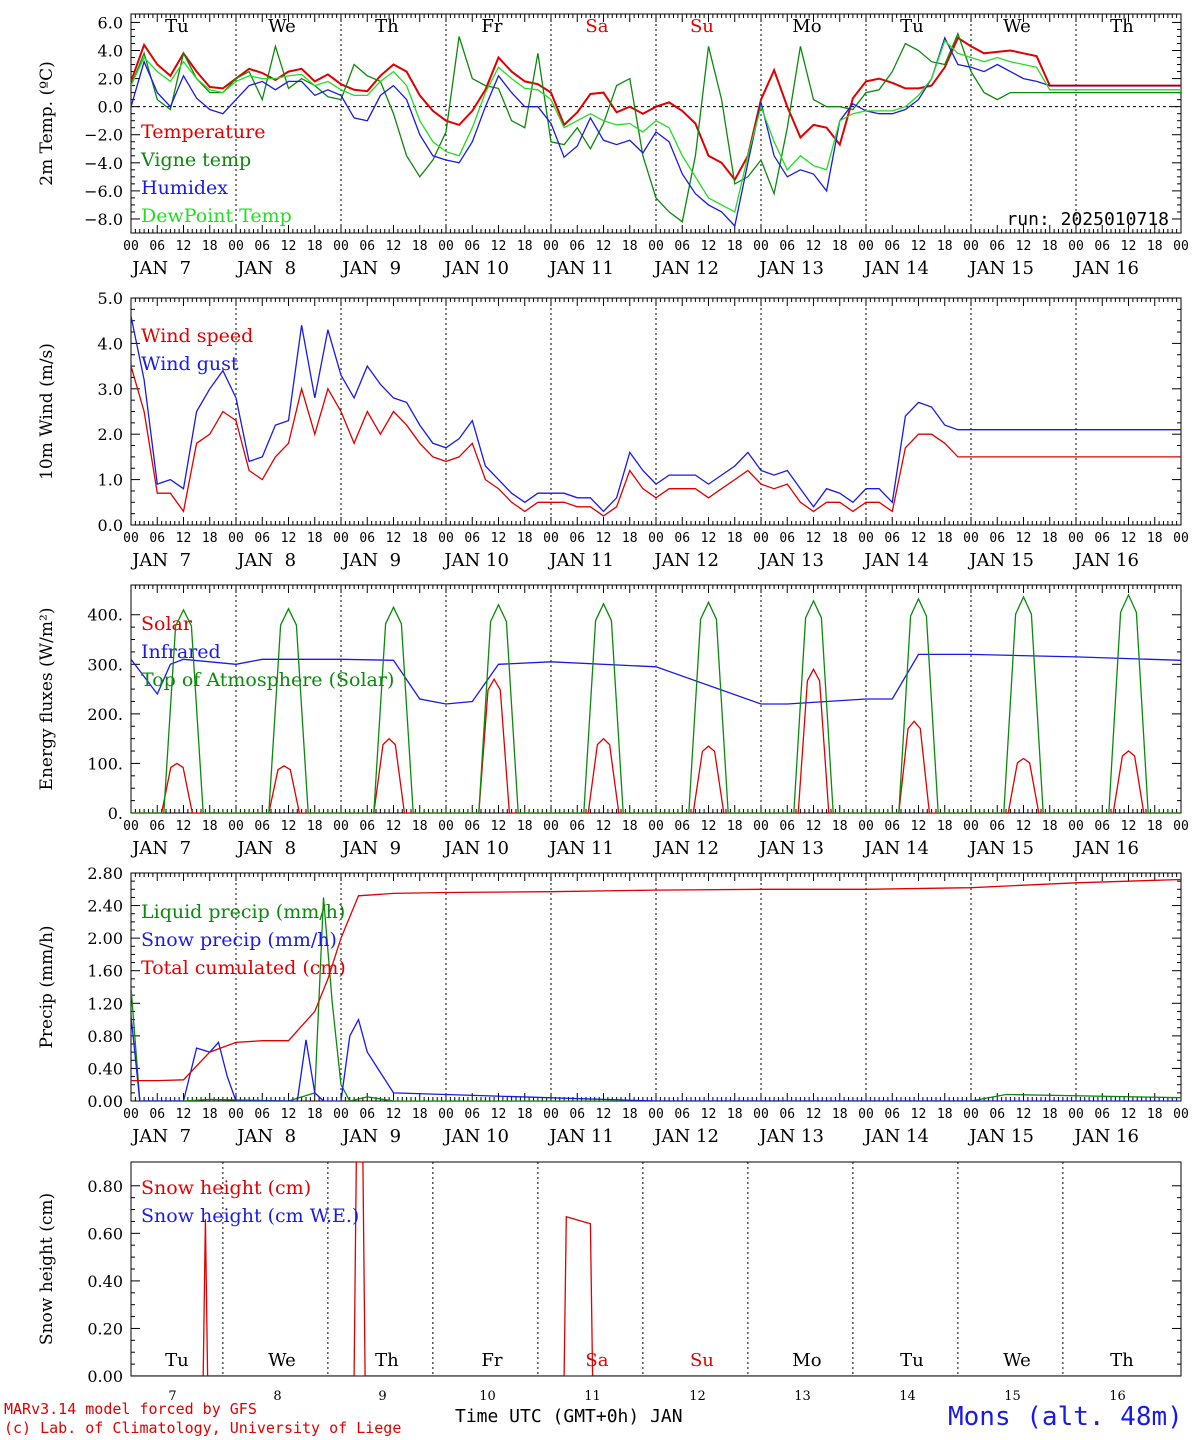 This screenshot has width=1194, height=1440. Describe the element at coordinates (656, 740) in the screenshot. I see `series-line-solar` at that location.